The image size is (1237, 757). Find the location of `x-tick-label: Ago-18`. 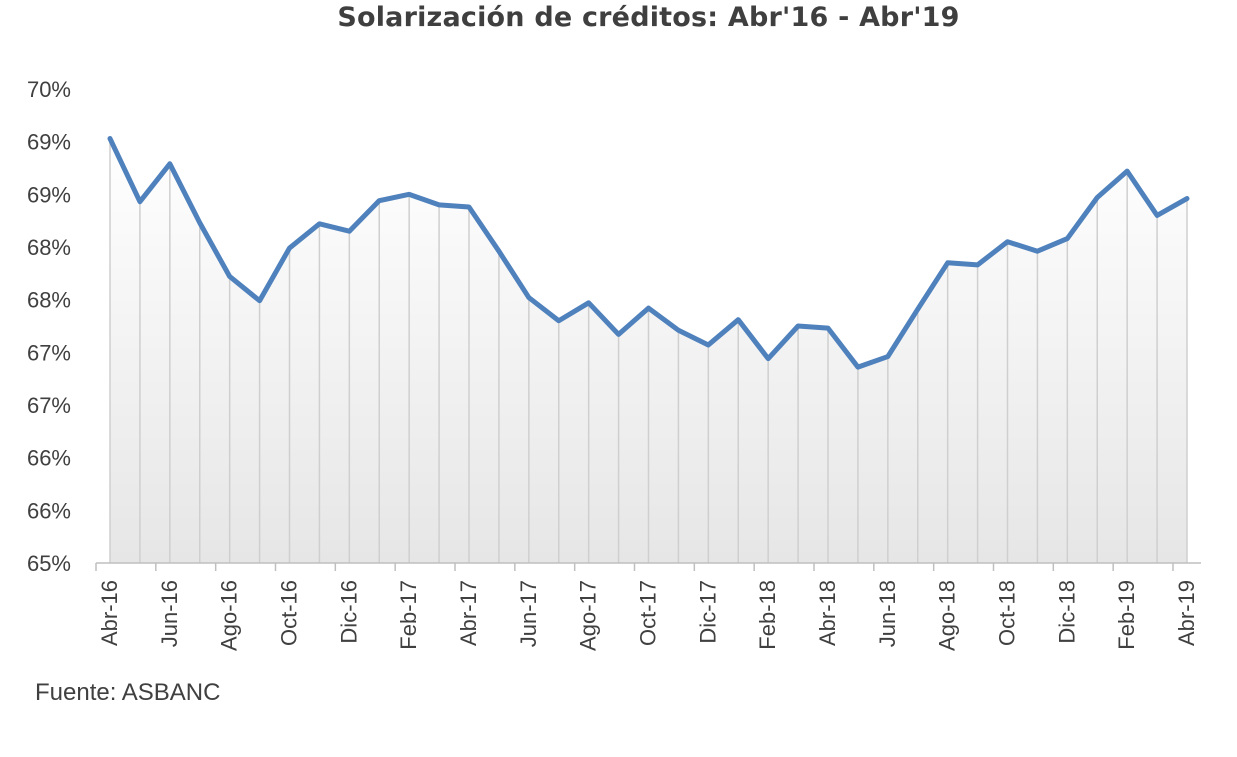

x-tick-label: Ago-18 is located at coordinates (947, 615).